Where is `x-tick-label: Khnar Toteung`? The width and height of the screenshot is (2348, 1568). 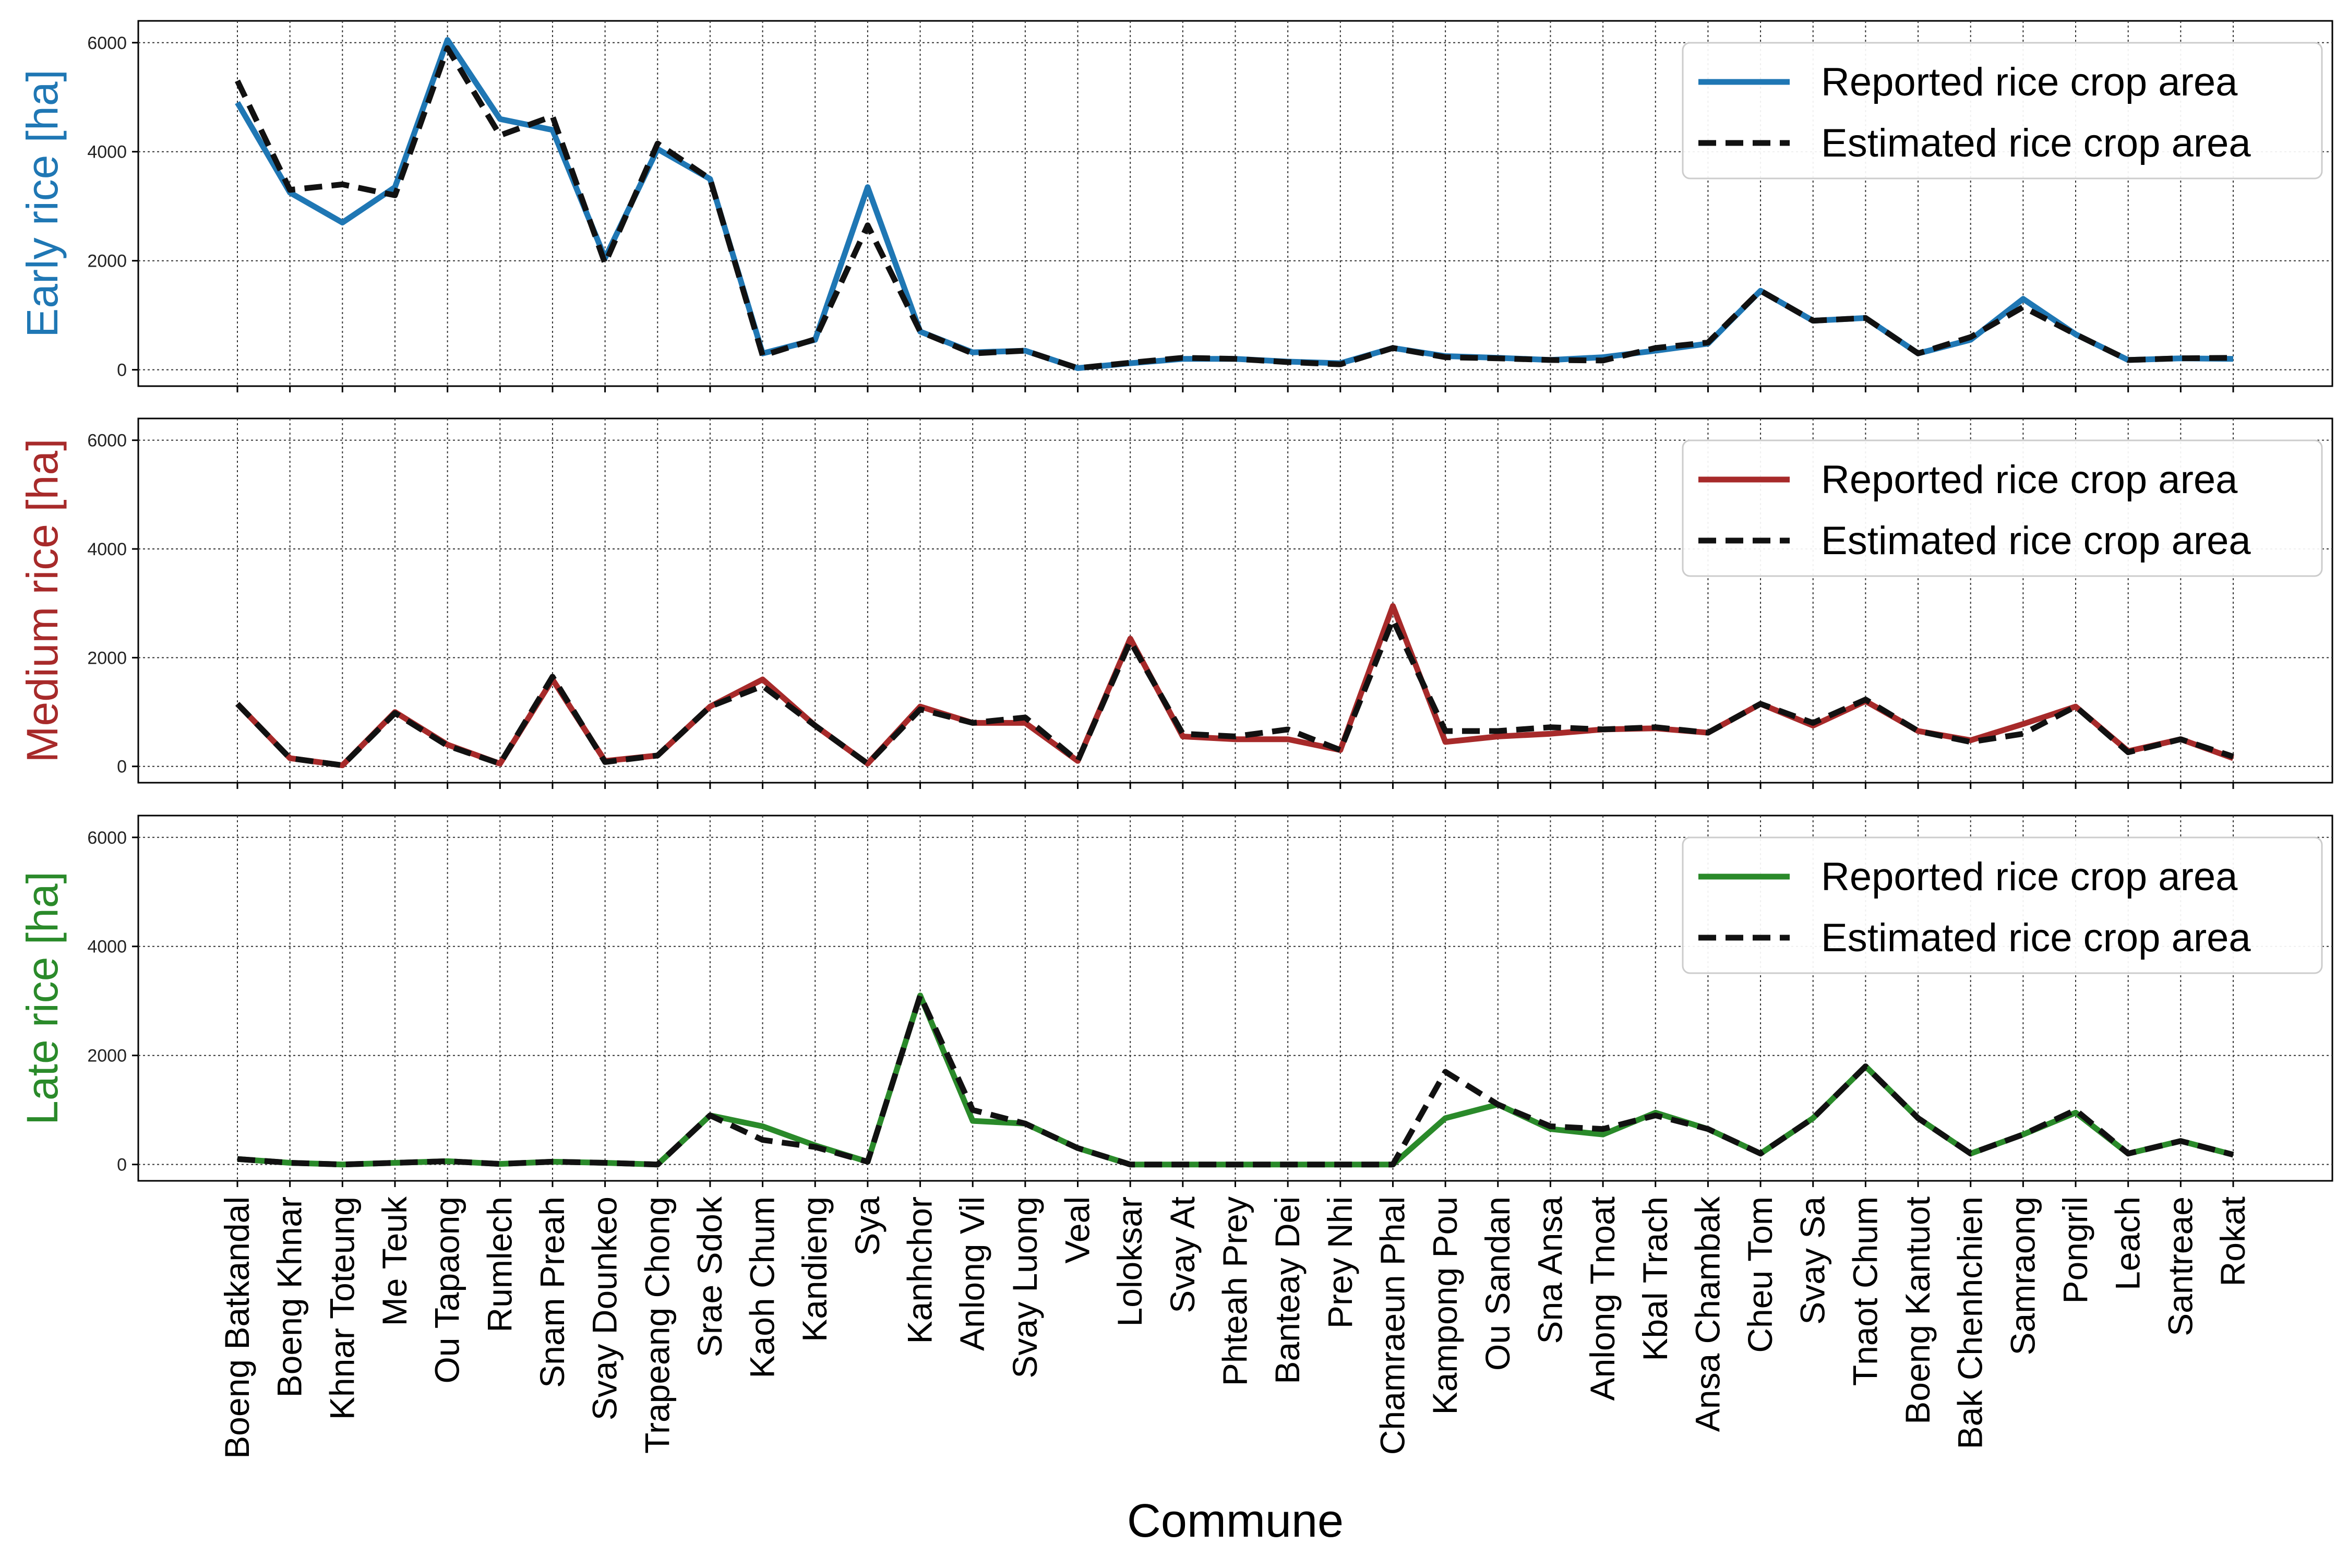 x-tick-label: Khnar Toteung is located at coordinates (341, 1308).